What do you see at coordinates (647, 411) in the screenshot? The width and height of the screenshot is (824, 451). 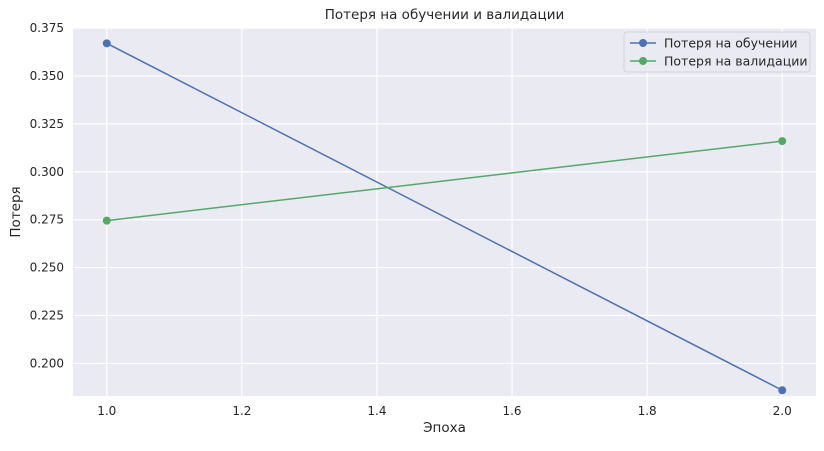 I see `x-tick-label: 1.8` at bounding box center [647, 411].